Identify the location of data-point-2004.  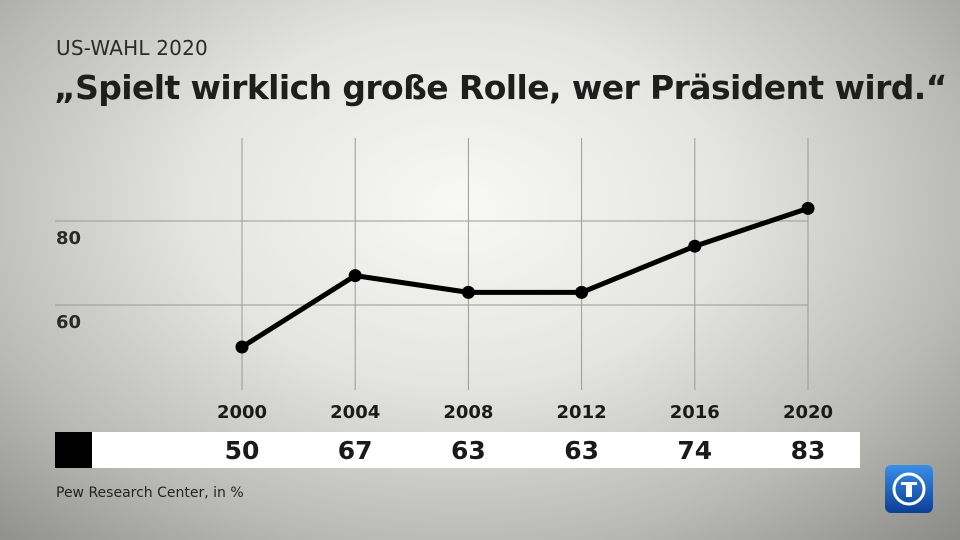
(355, 276).